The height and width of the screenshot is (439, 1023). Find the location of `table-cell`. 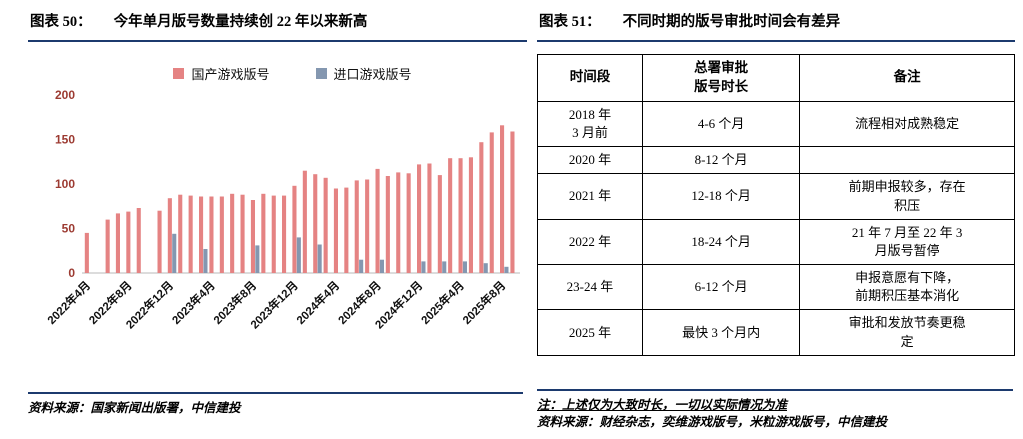

table-cell is located at coordinates (907, 160).